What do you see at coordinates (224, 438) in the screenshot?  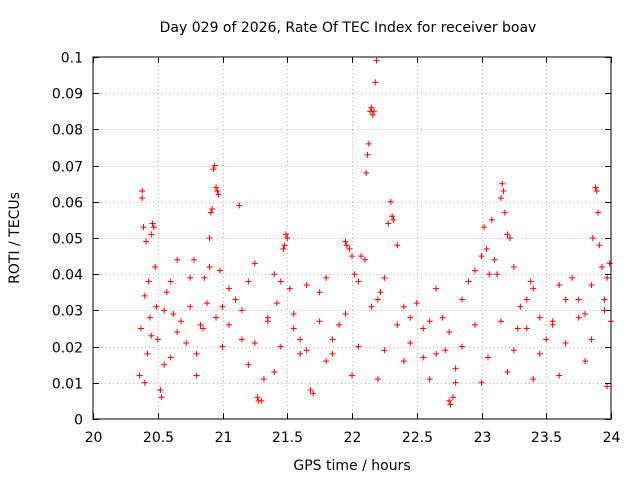 I see `x-tick-label: 21` at bounding box center [224, 438].